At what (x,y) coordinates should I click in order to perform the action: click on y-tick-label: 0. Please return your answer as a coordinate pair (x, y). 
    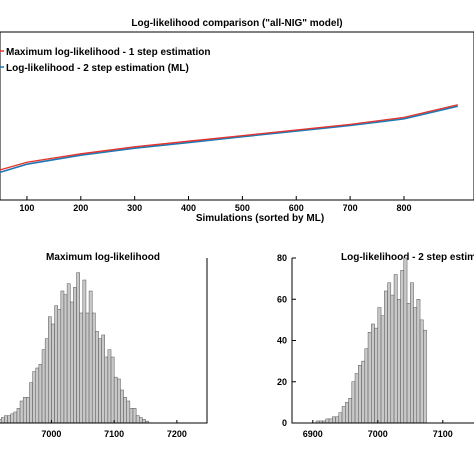
    Looking at the image, I should click on (284, 423).